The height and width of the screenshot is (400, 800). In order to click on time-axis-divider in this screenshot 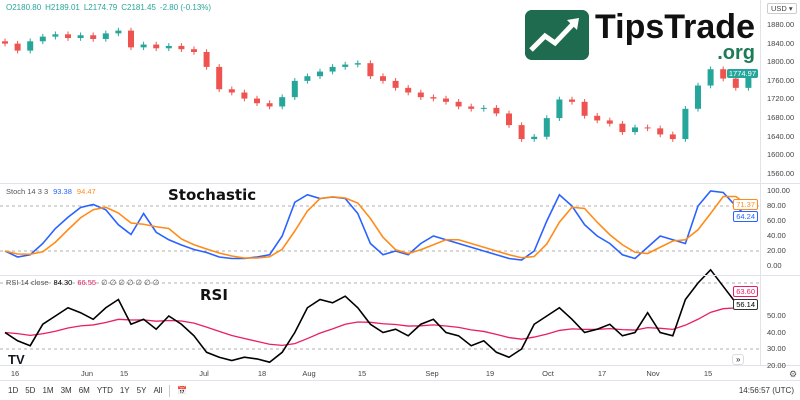, I will do `click(400, 365)`.